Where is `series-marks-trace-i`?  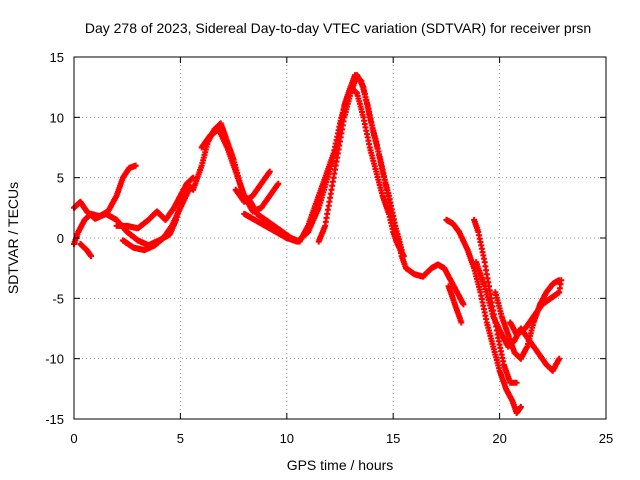
series-marks-trace-i is located at coordinates (360, 163).